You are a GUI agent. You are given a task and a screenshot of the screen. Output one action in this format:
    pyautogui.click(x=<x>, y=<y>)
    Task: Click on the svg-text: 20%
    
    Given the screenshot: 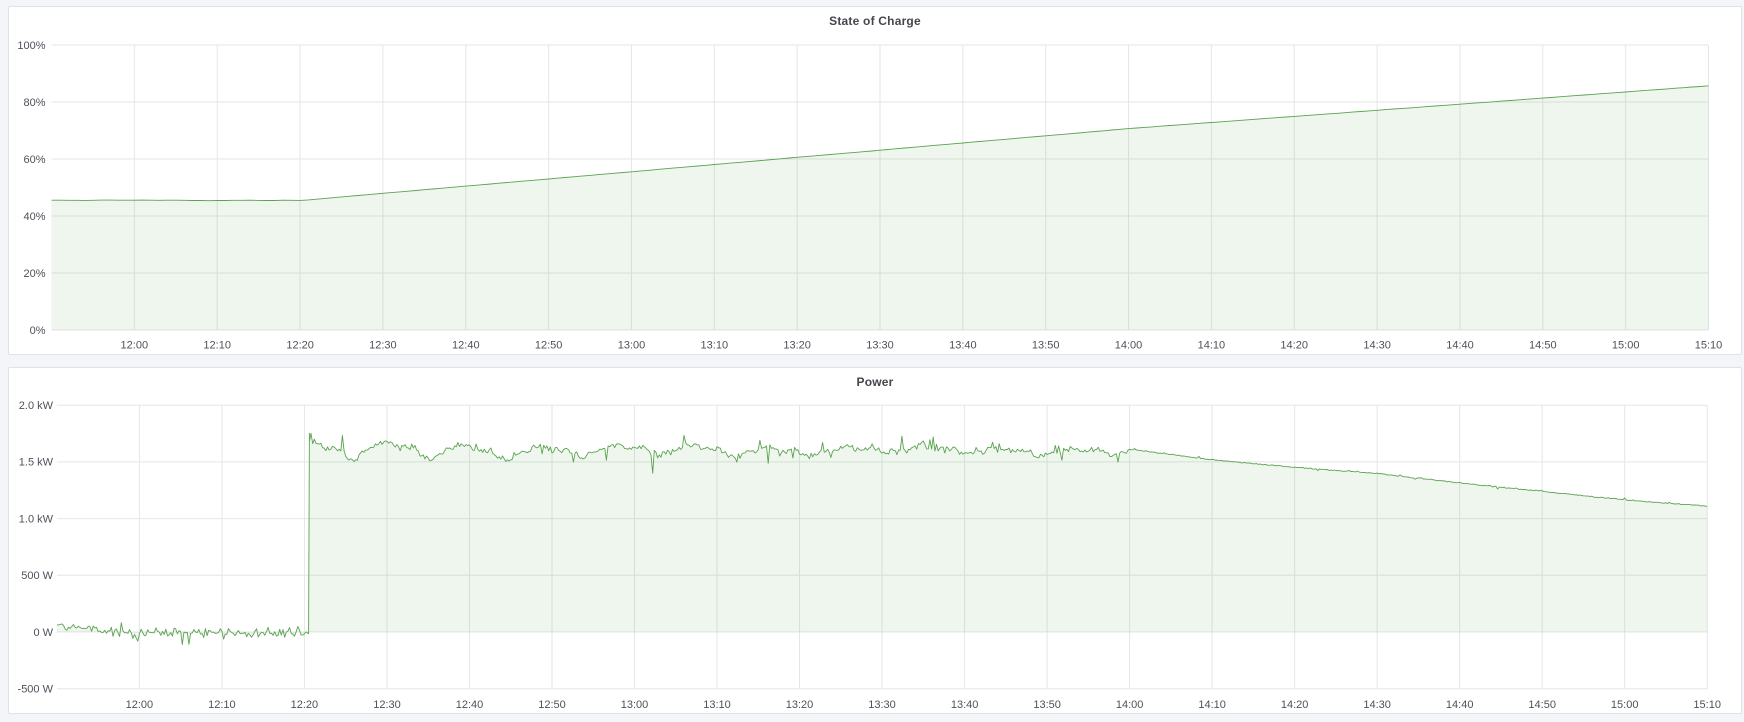 What is the action you would take?
    pyautogui.click(x=34, y=274)
    